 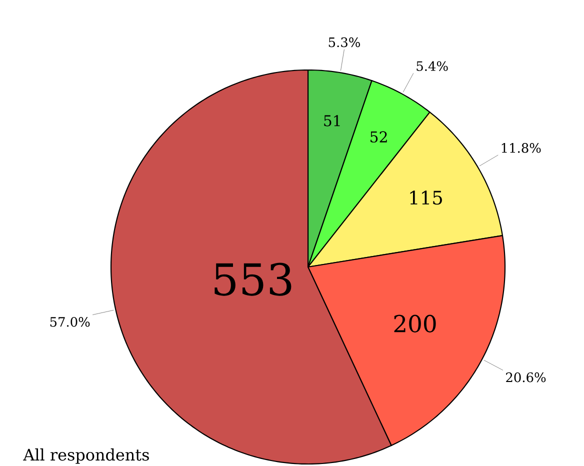 What do you see at coordinates (426, 197) in the screenshot?
I see `data-label: 115` at bounding box center [426, 197].